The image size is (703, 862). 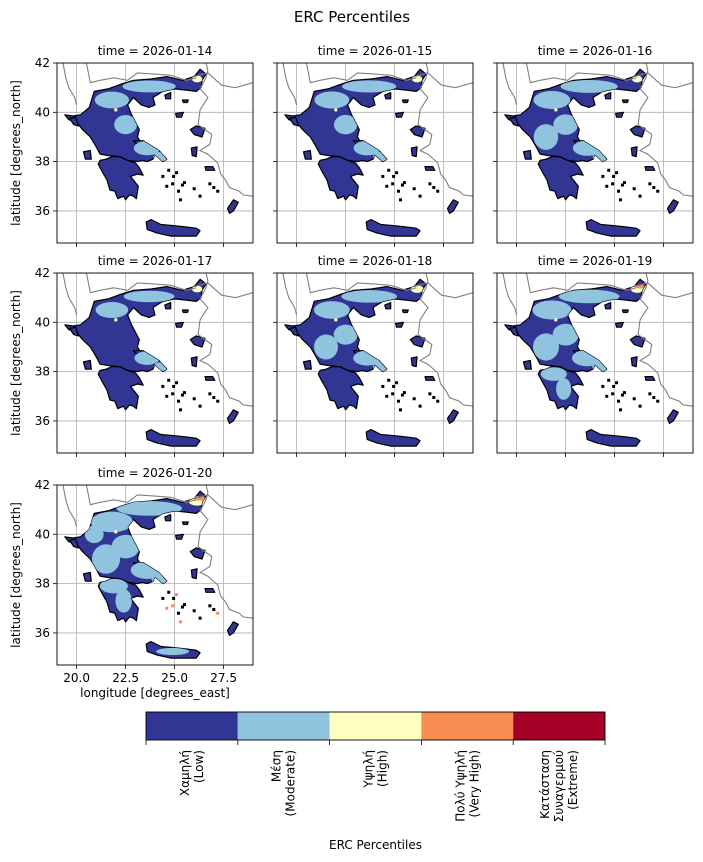 I want to click on colorbar-class-line: (Low), so click(x=199, y=766).